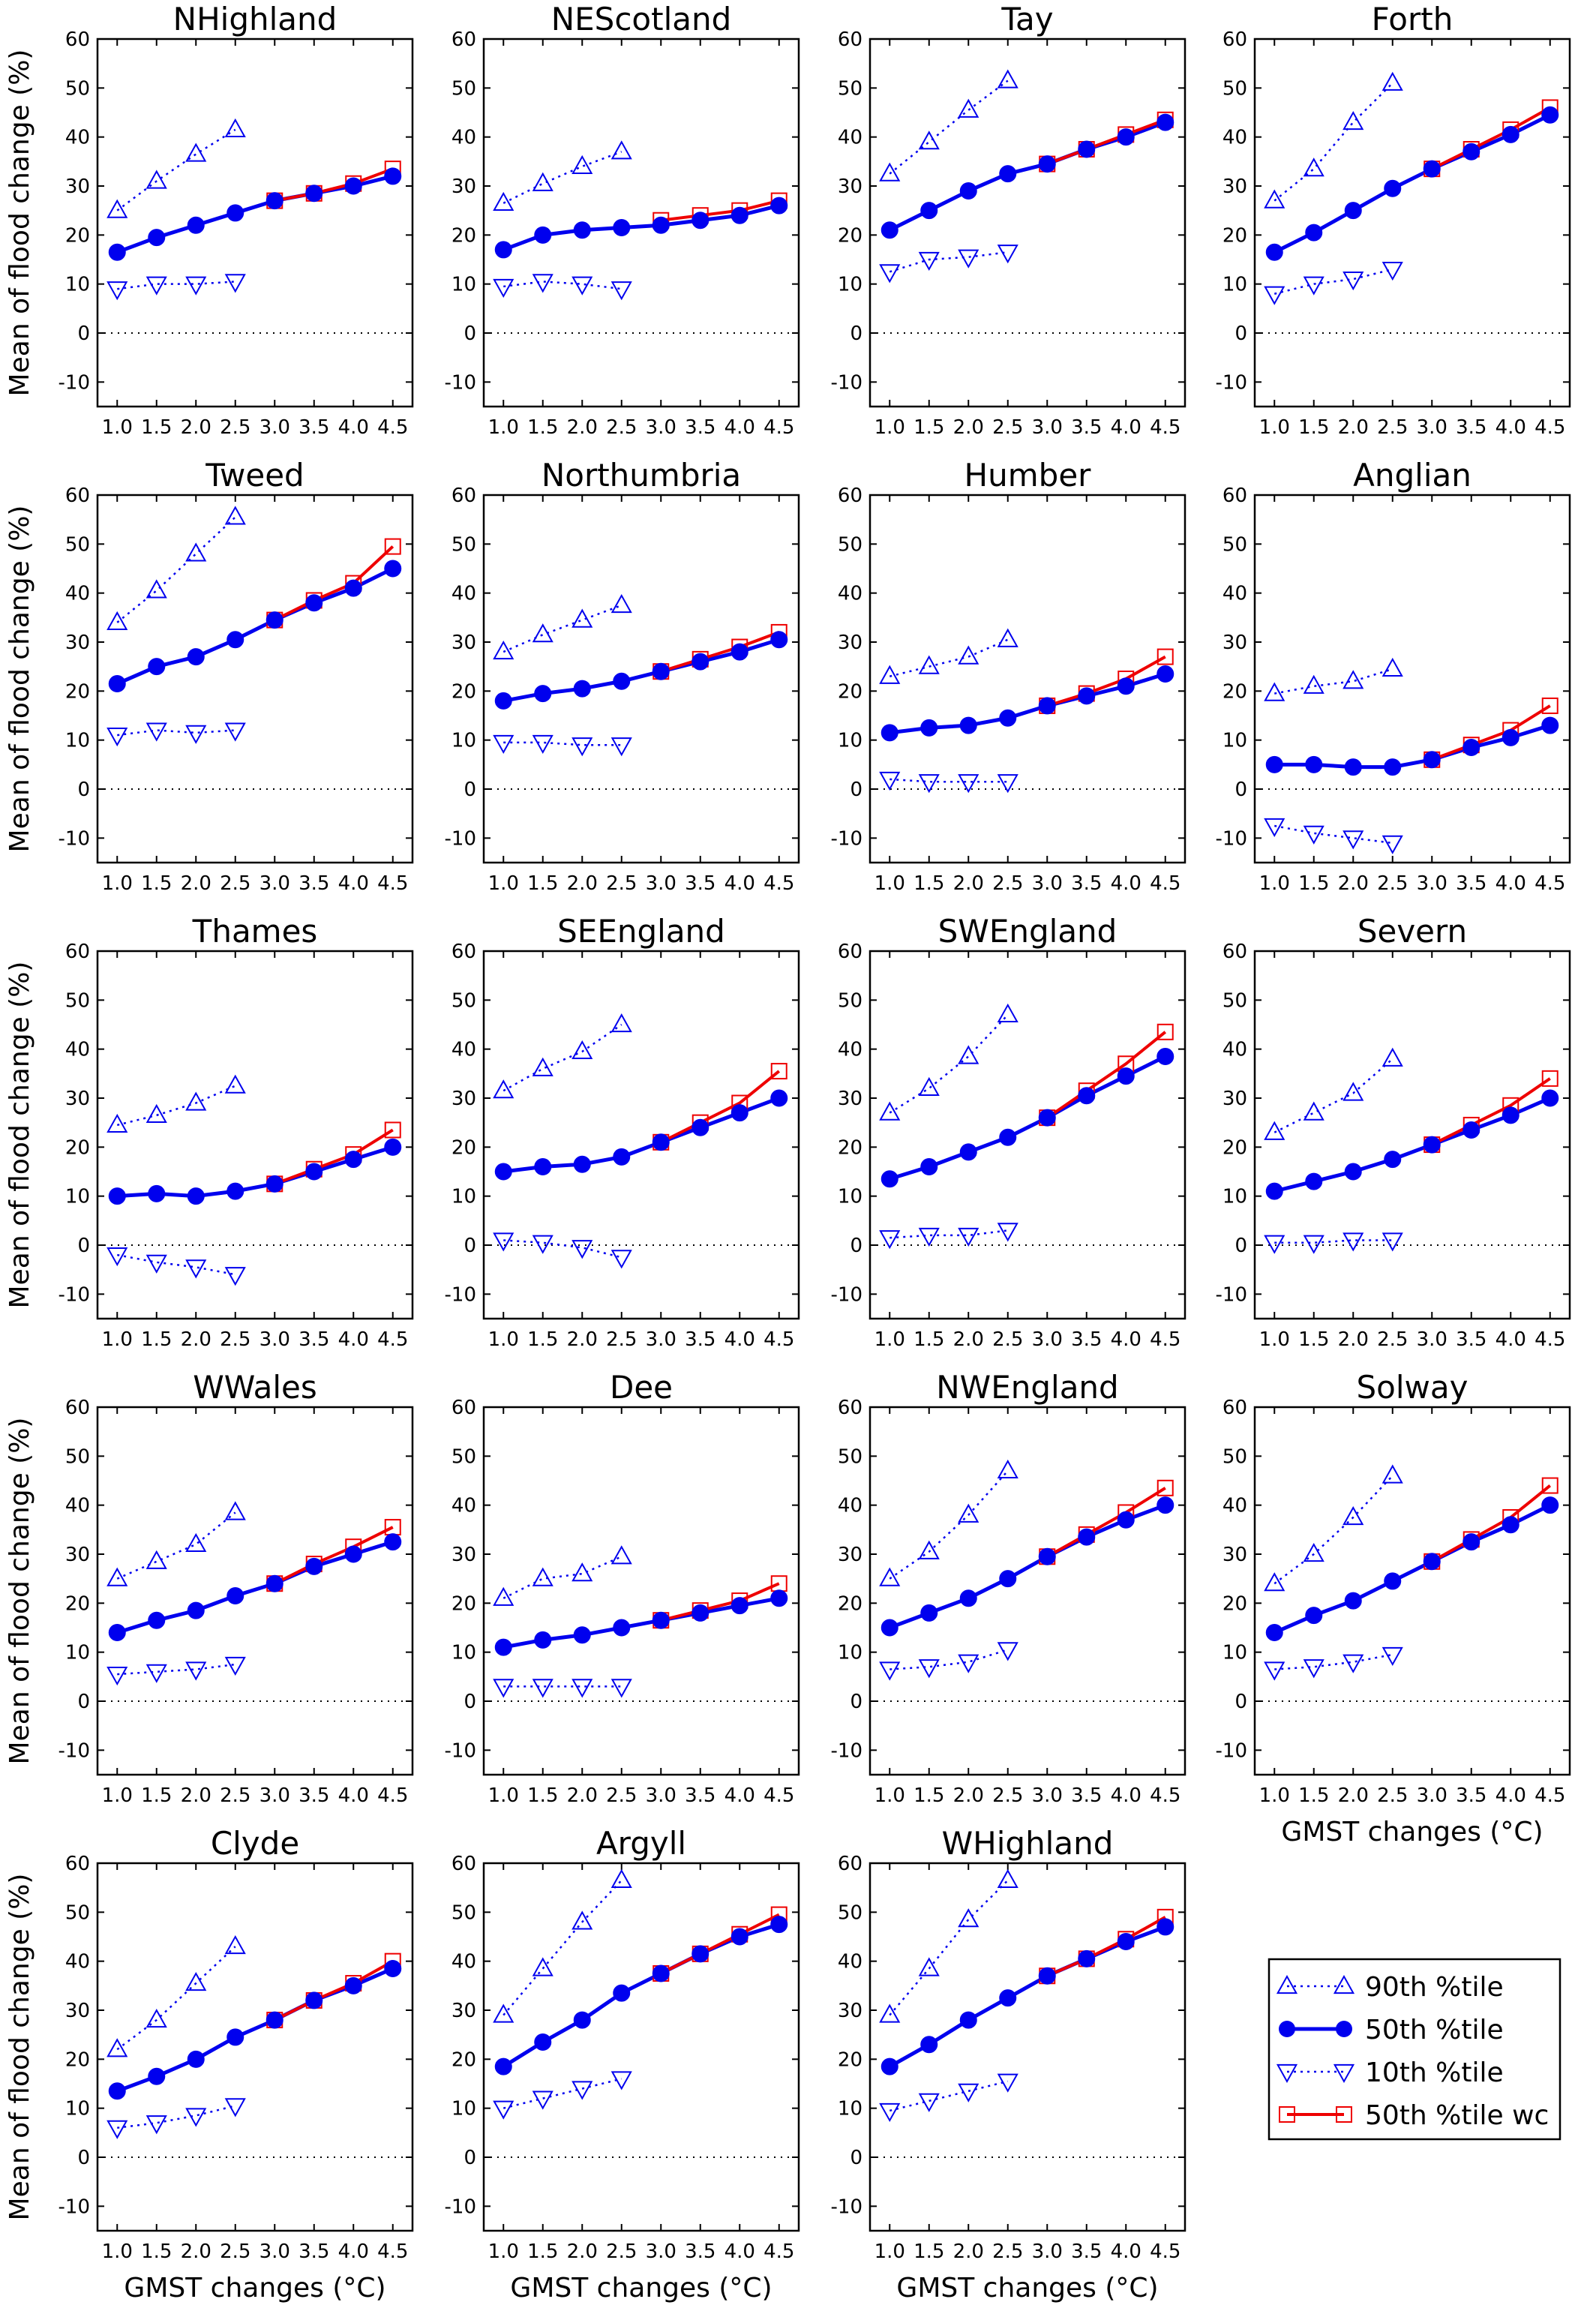  What do you see at coordinates (641, 931) in the screenshot?
I see `panel-title: SEEngland` at bounding box center [641, 931].